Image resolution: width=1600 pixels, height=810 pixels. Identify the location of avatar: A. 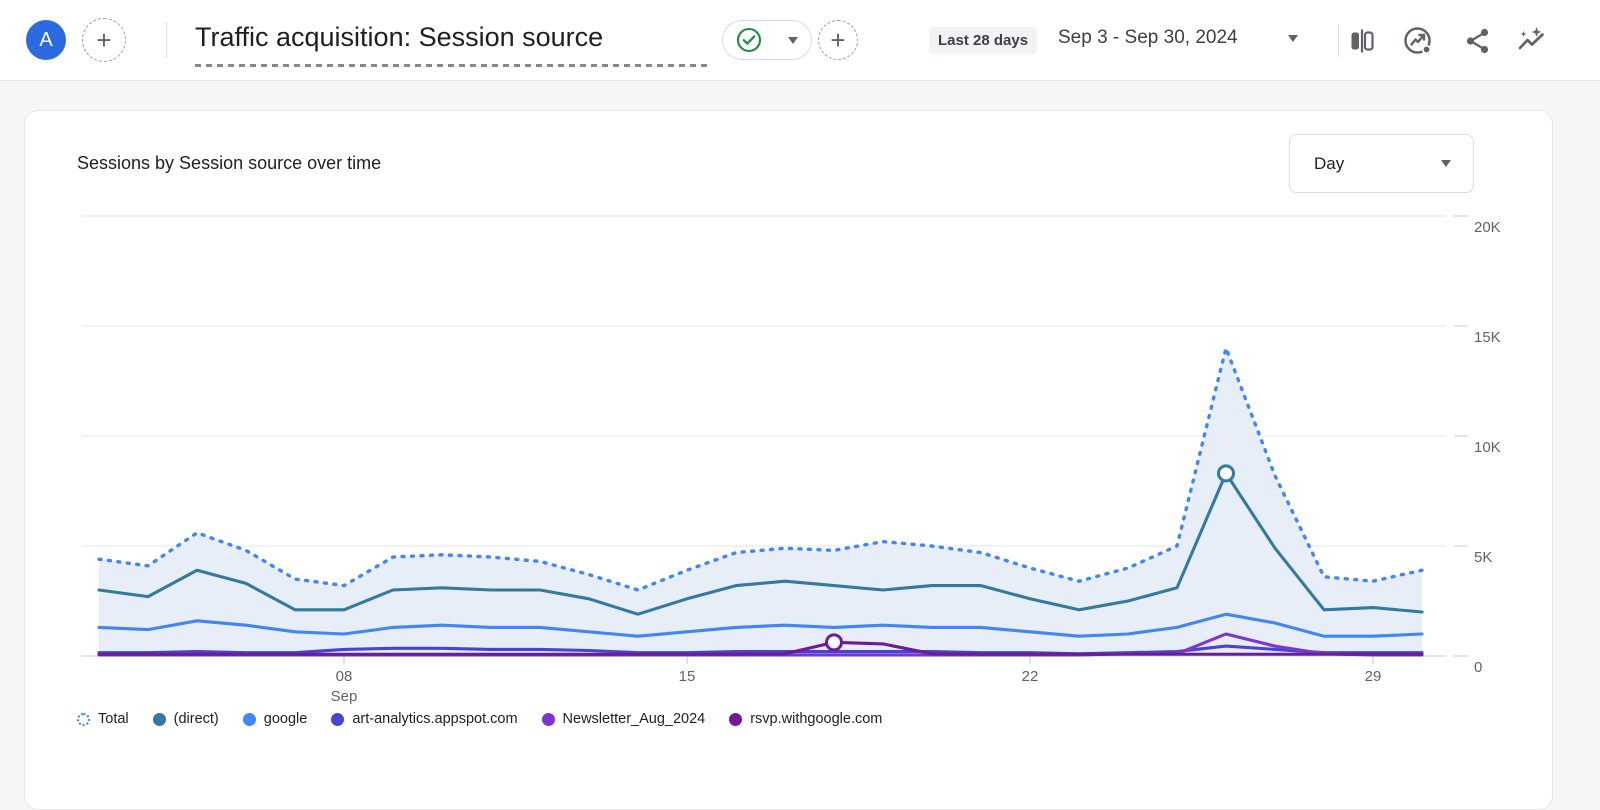
(46, 40).